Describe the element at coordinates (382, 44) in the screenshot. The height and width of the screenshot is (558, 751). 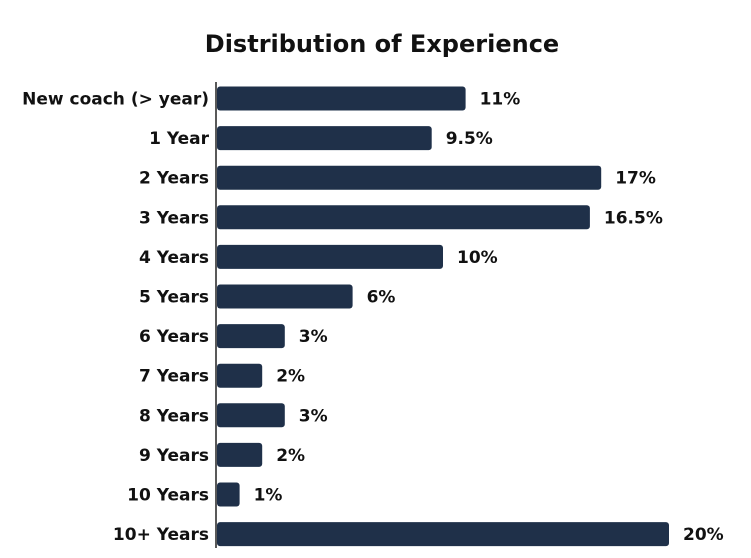
I see `chart-title: Distribution of Experience` at that location.